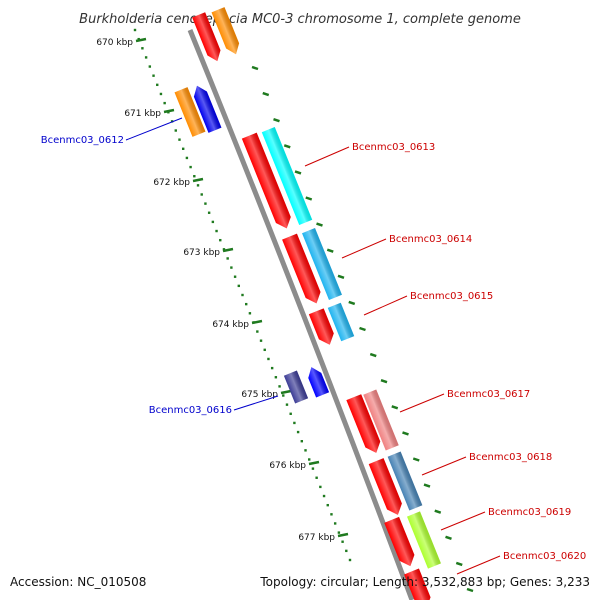 The height and width of the screenshot is (600, 600). Describe the element at coordinates (190, 410) in the screenshot. I see `gene-label: Bcenmc03_0616` at that location.